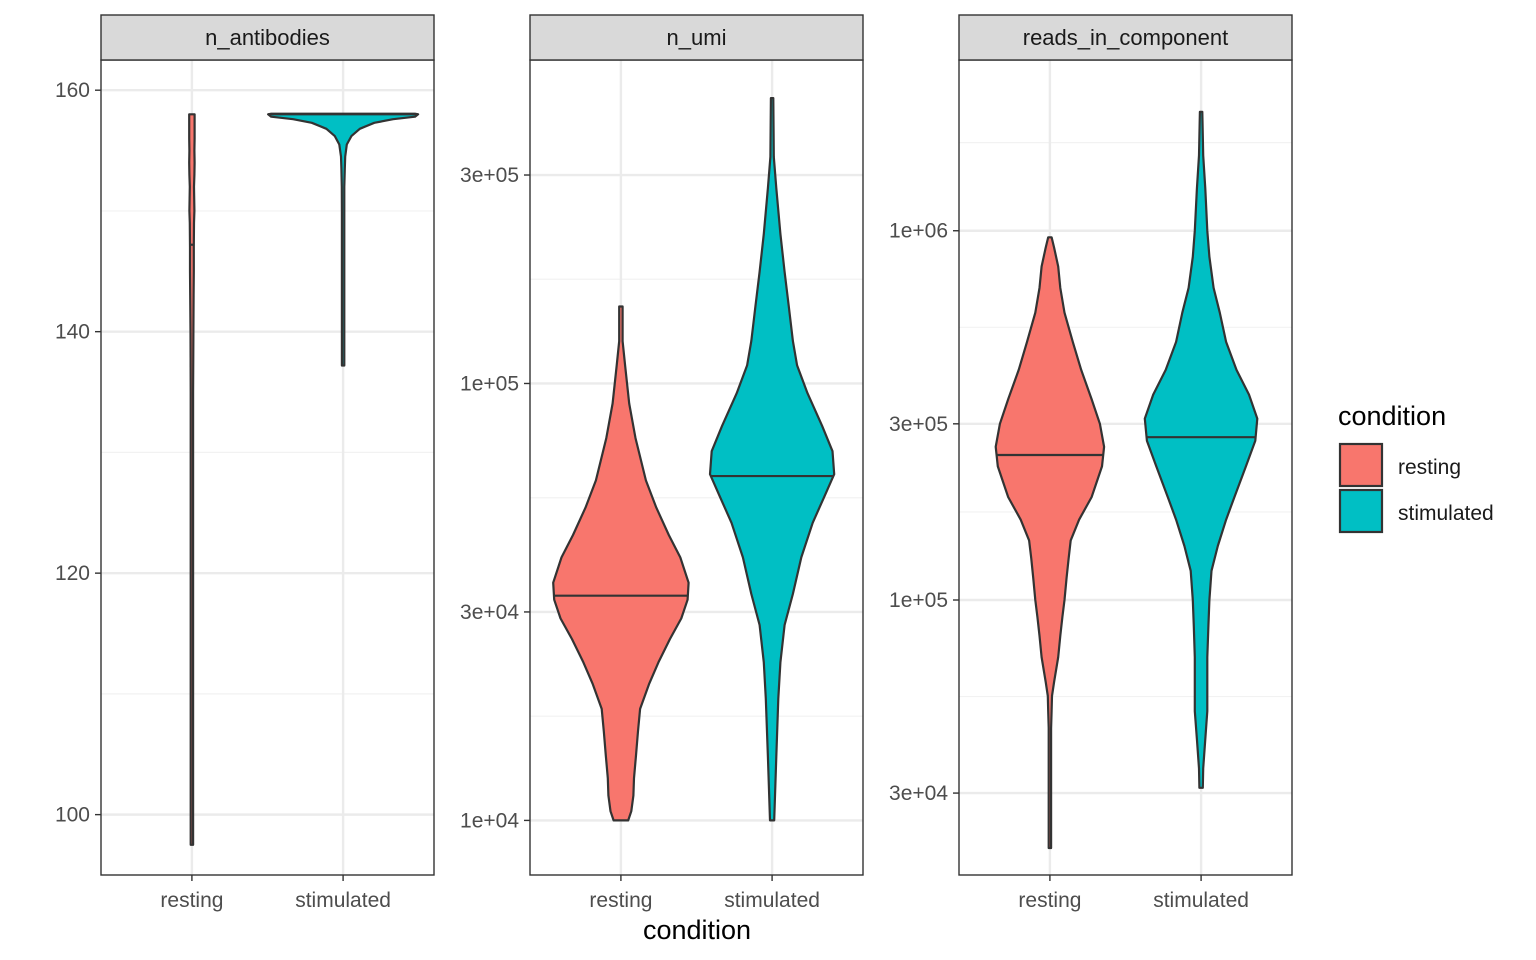 Image resolution: width=1536 pixels, height=960 pixels. Describe the element at coordinates (918, 231) in the screenshot. I see `y-tick-label: 1e+06` at that location.